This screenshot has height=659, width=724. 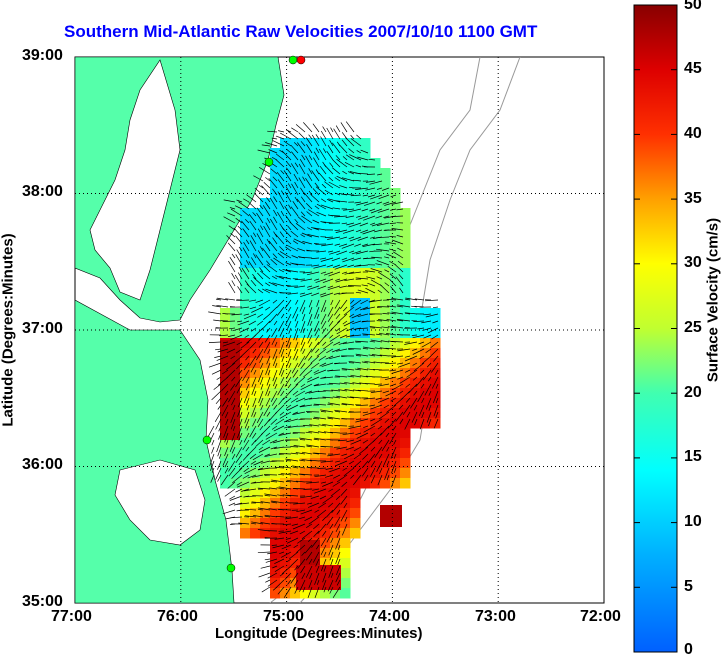 What do you see at coordinates (693, 392) in the screenshot?
I see `colorbar-tick-label: 20` at bounding box center [693, 392].